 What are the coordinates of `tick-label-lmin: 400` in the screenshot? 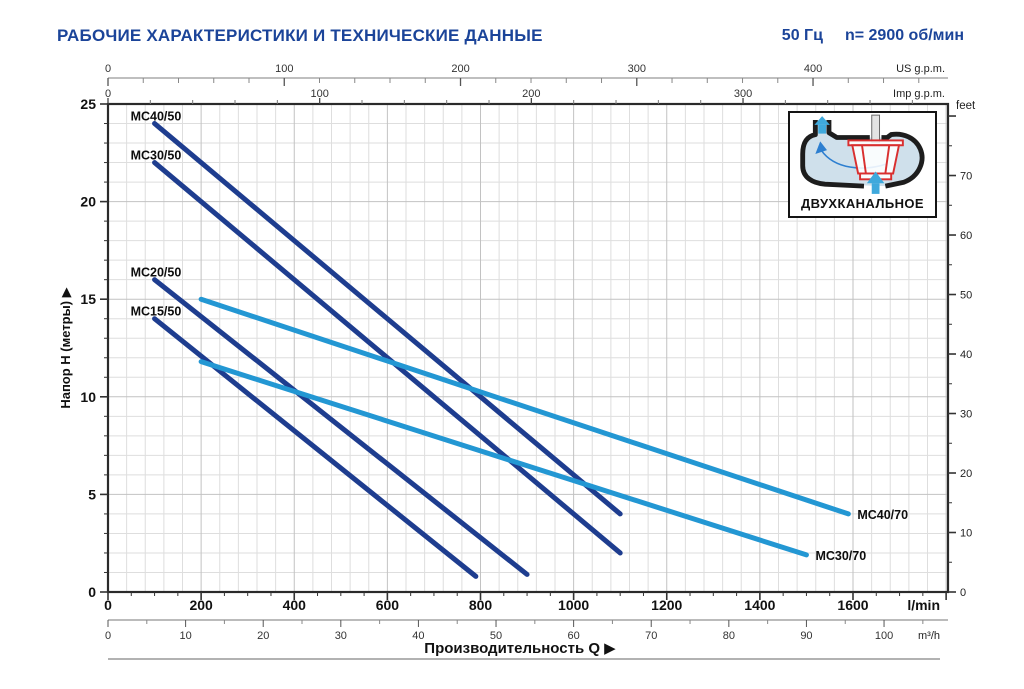 It's located at (295, 605).